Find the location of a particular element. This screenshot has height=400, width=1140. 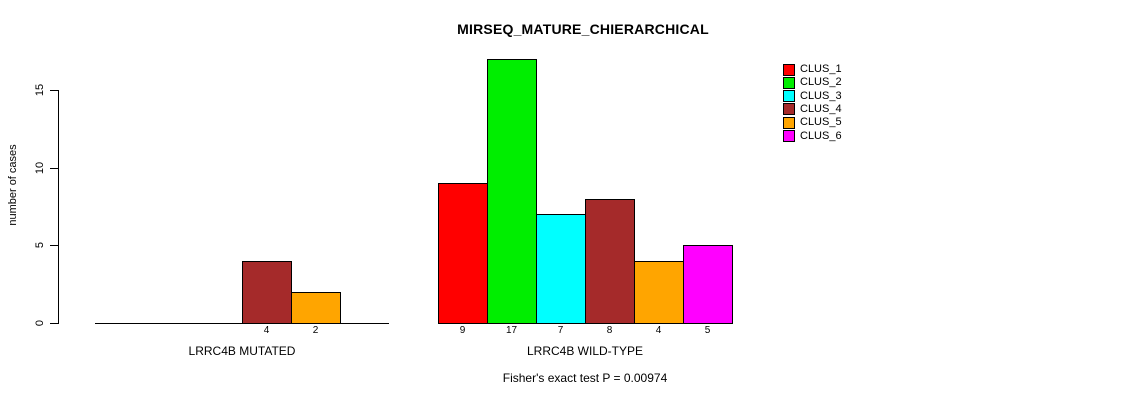

y-tick-label: 15 is located at coordinates (40, 90).